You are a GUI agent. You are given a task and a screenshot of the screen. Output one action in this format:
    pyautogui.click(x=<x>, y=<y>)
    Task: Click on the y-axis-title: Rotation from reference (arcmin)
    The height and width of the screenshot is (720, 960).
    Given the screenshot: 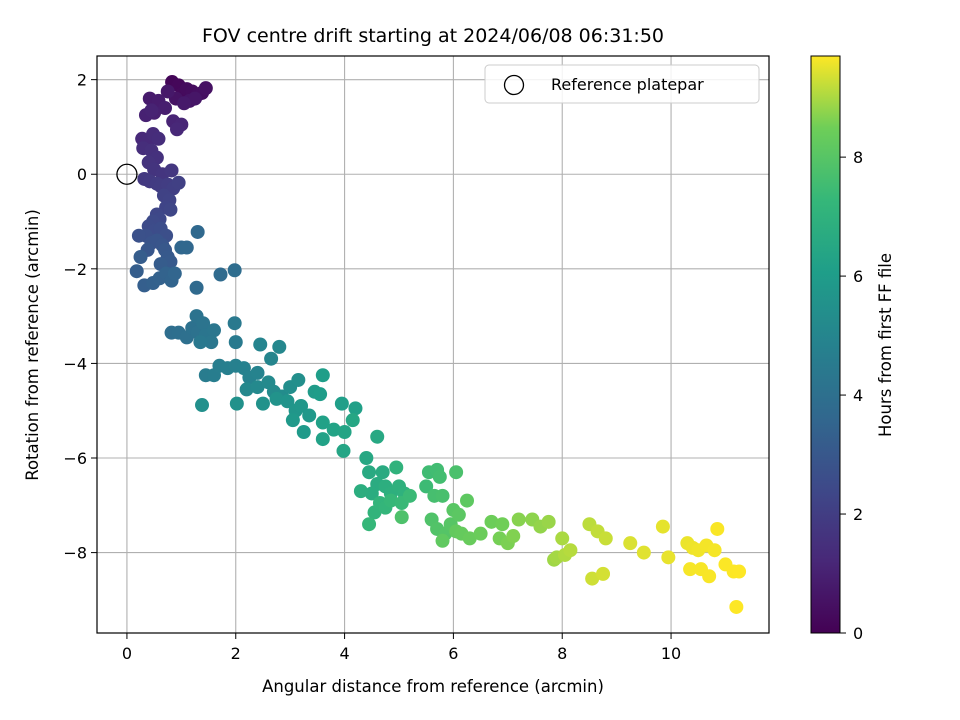 What is the action you would take?
    pyautogui.click(x=32, y=345)
    